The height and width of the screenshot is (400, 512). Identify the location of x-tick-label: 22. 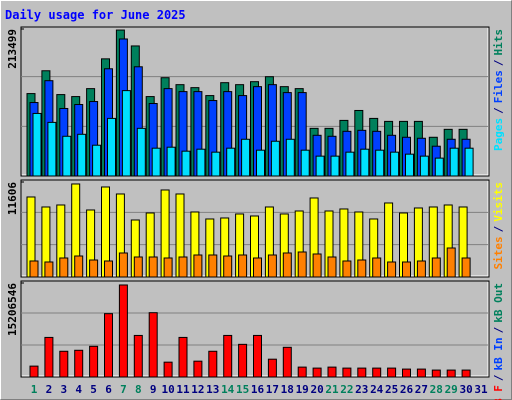
(346, 389).